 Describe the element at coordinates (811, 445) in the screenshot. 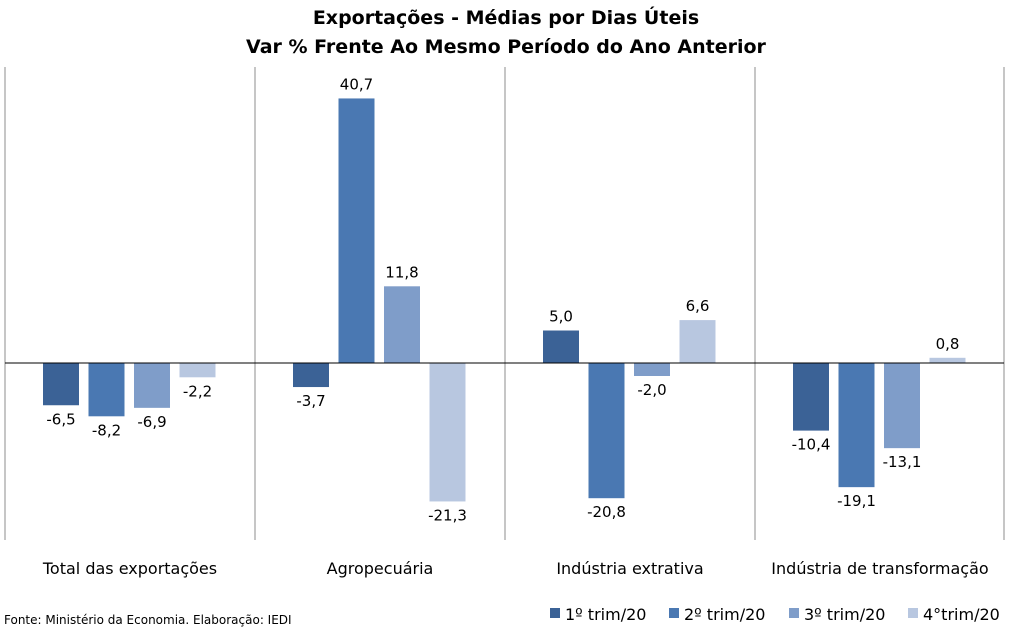

I see `data-label-1-4: -10,4` at that location.